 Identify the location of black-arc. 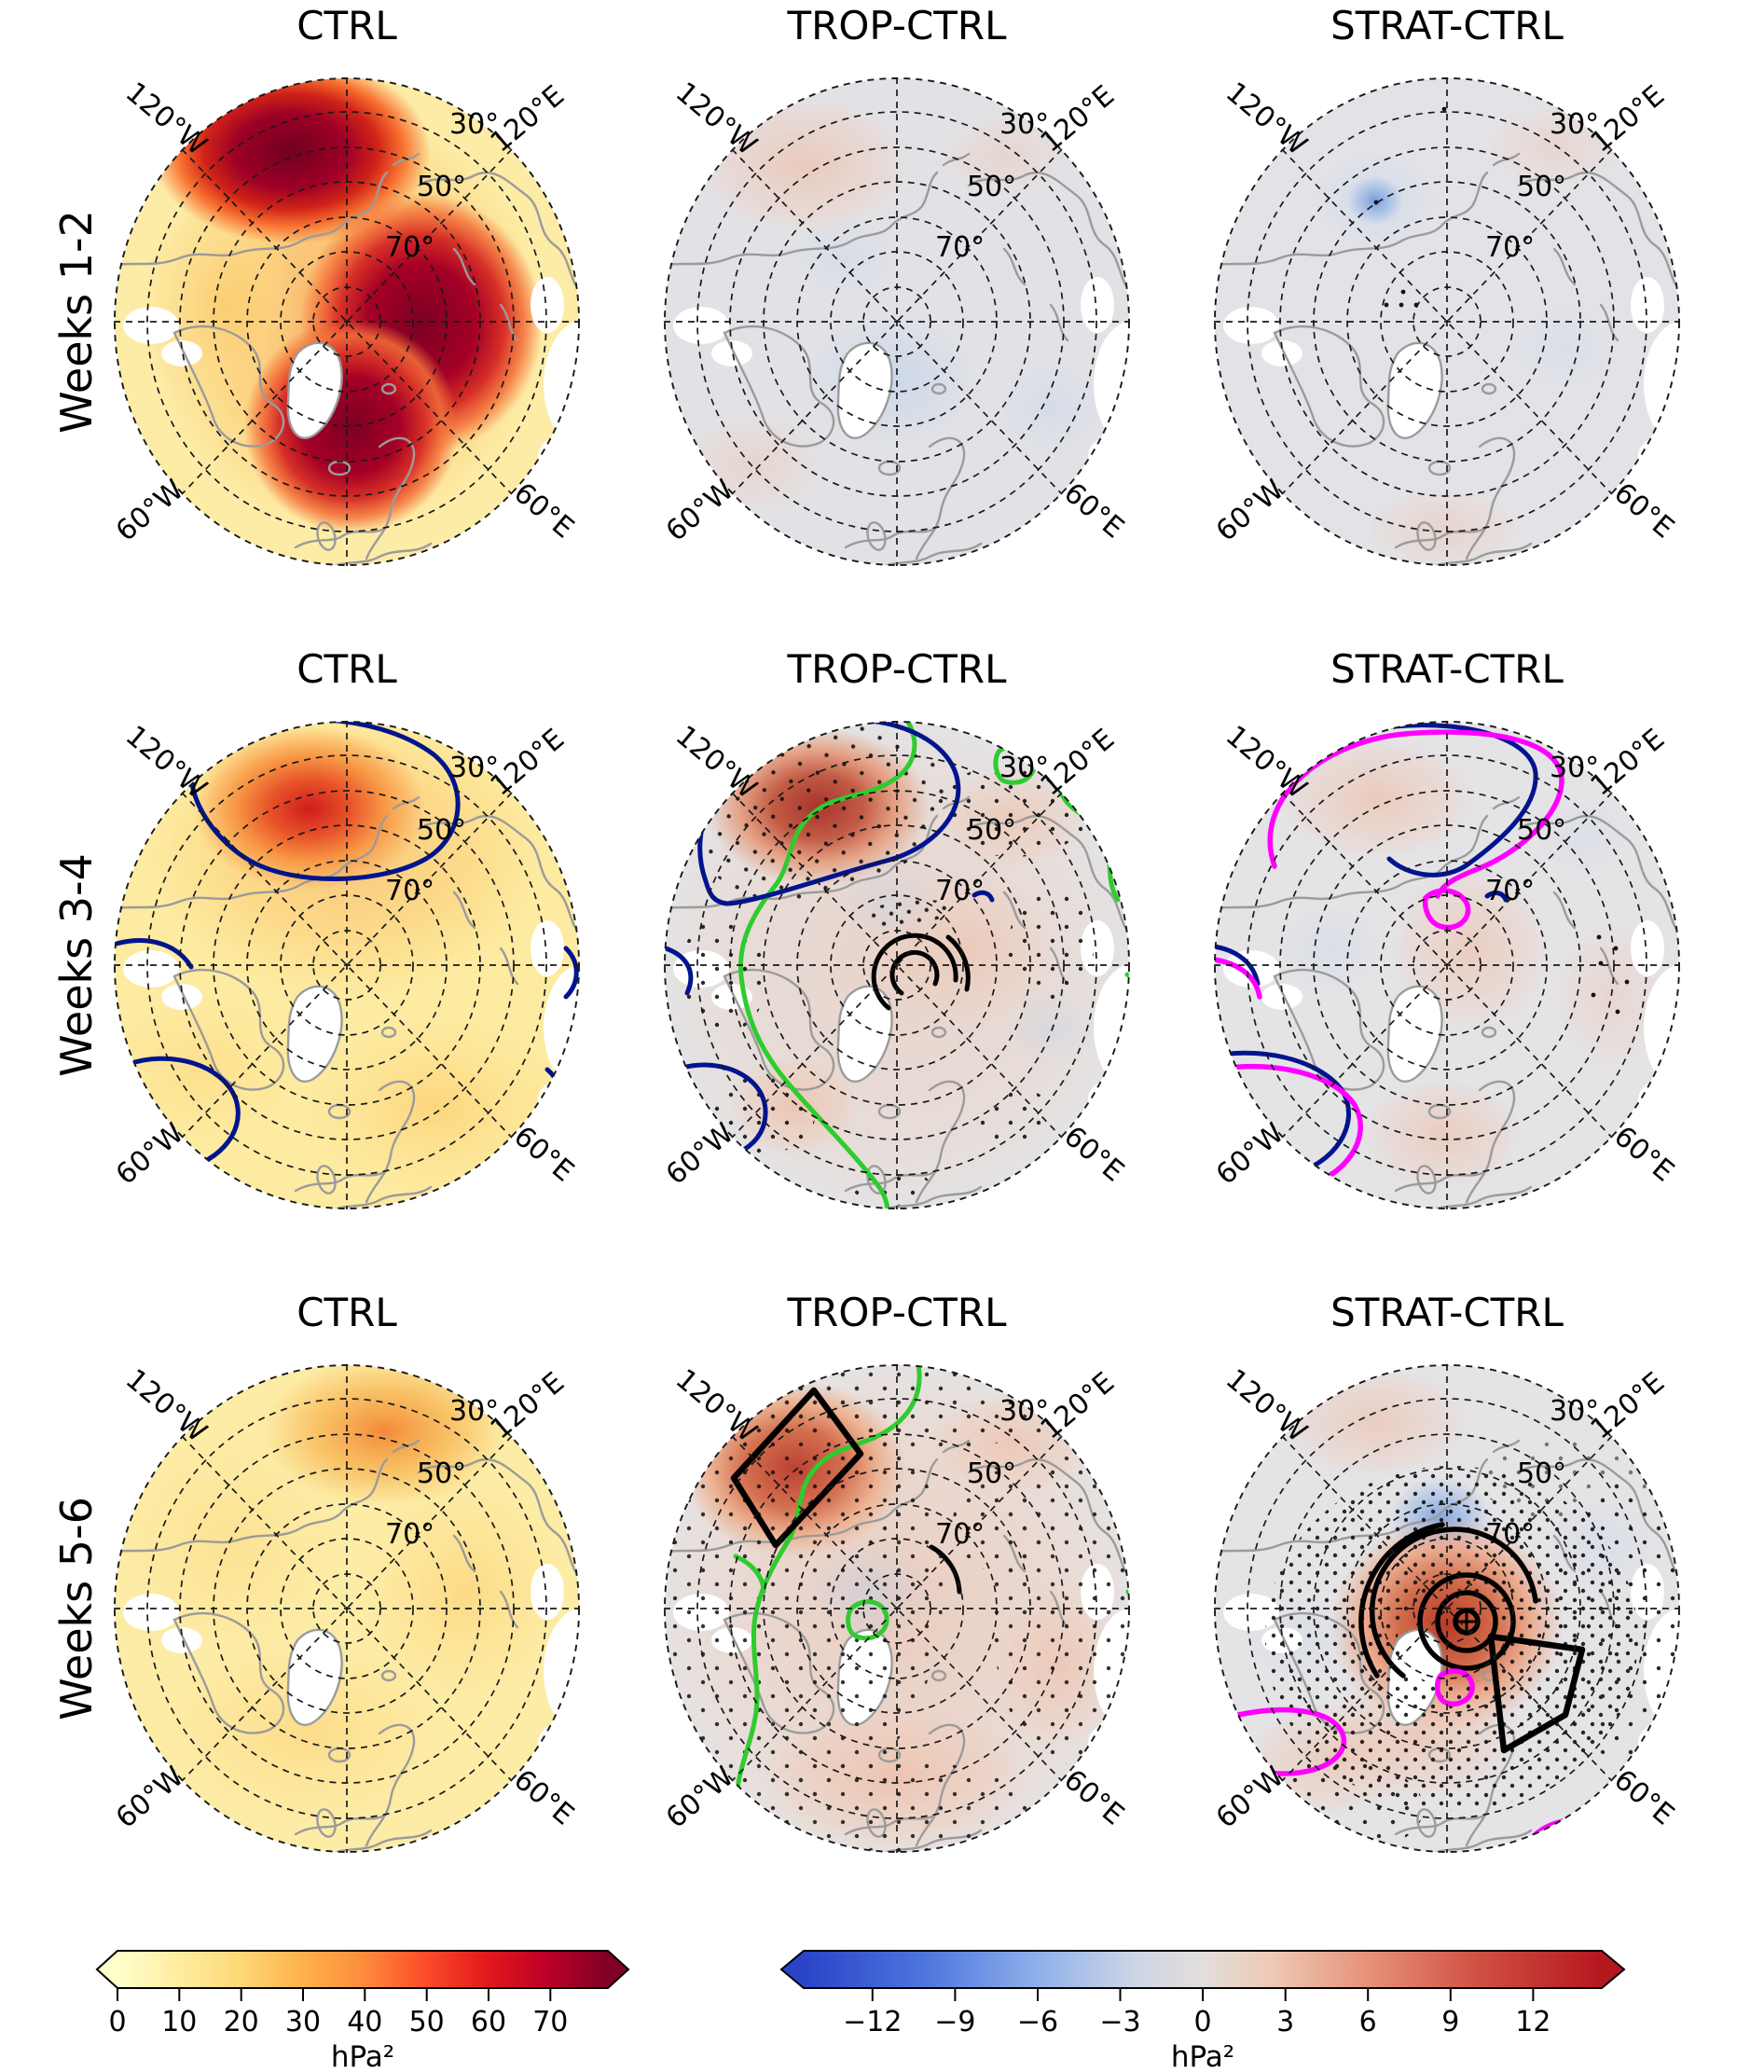
(945, 1569).